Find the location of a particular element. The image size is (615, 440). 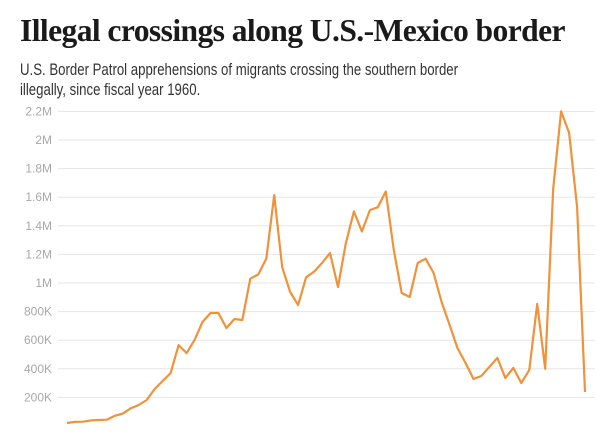

y-axis-ticks: 200K 400K 600K 800K 1M 1.2M 1.4M 1.6M 1.8M 2M 2.2M is located at coordinates (38, 254).